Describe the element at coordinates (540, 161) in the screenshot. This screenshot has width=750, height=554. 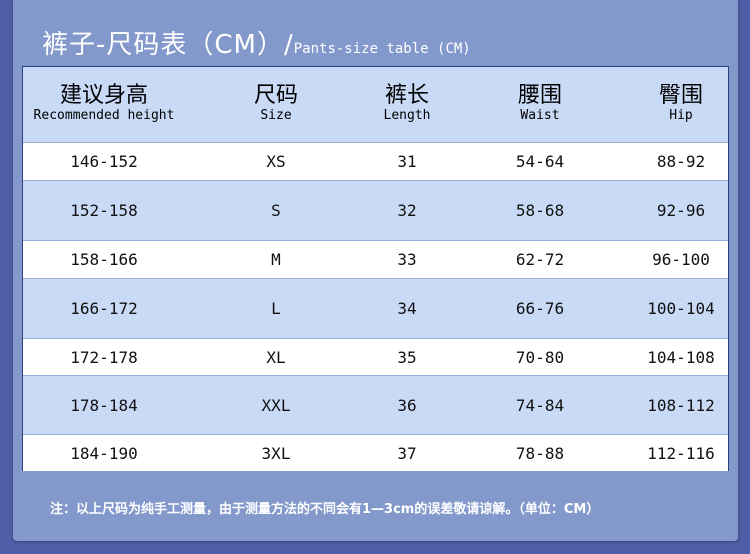
I see `table-cell: 54-64` at that location.